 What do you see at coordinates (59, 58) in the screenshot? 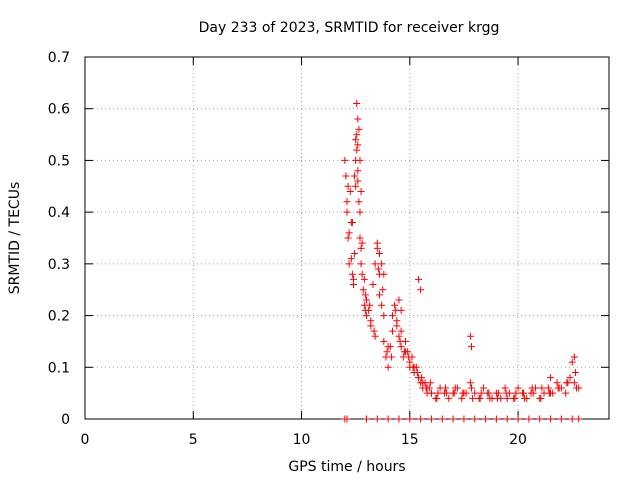
I see `y-tick-label: 0.7` at bounding box center [59, 58].